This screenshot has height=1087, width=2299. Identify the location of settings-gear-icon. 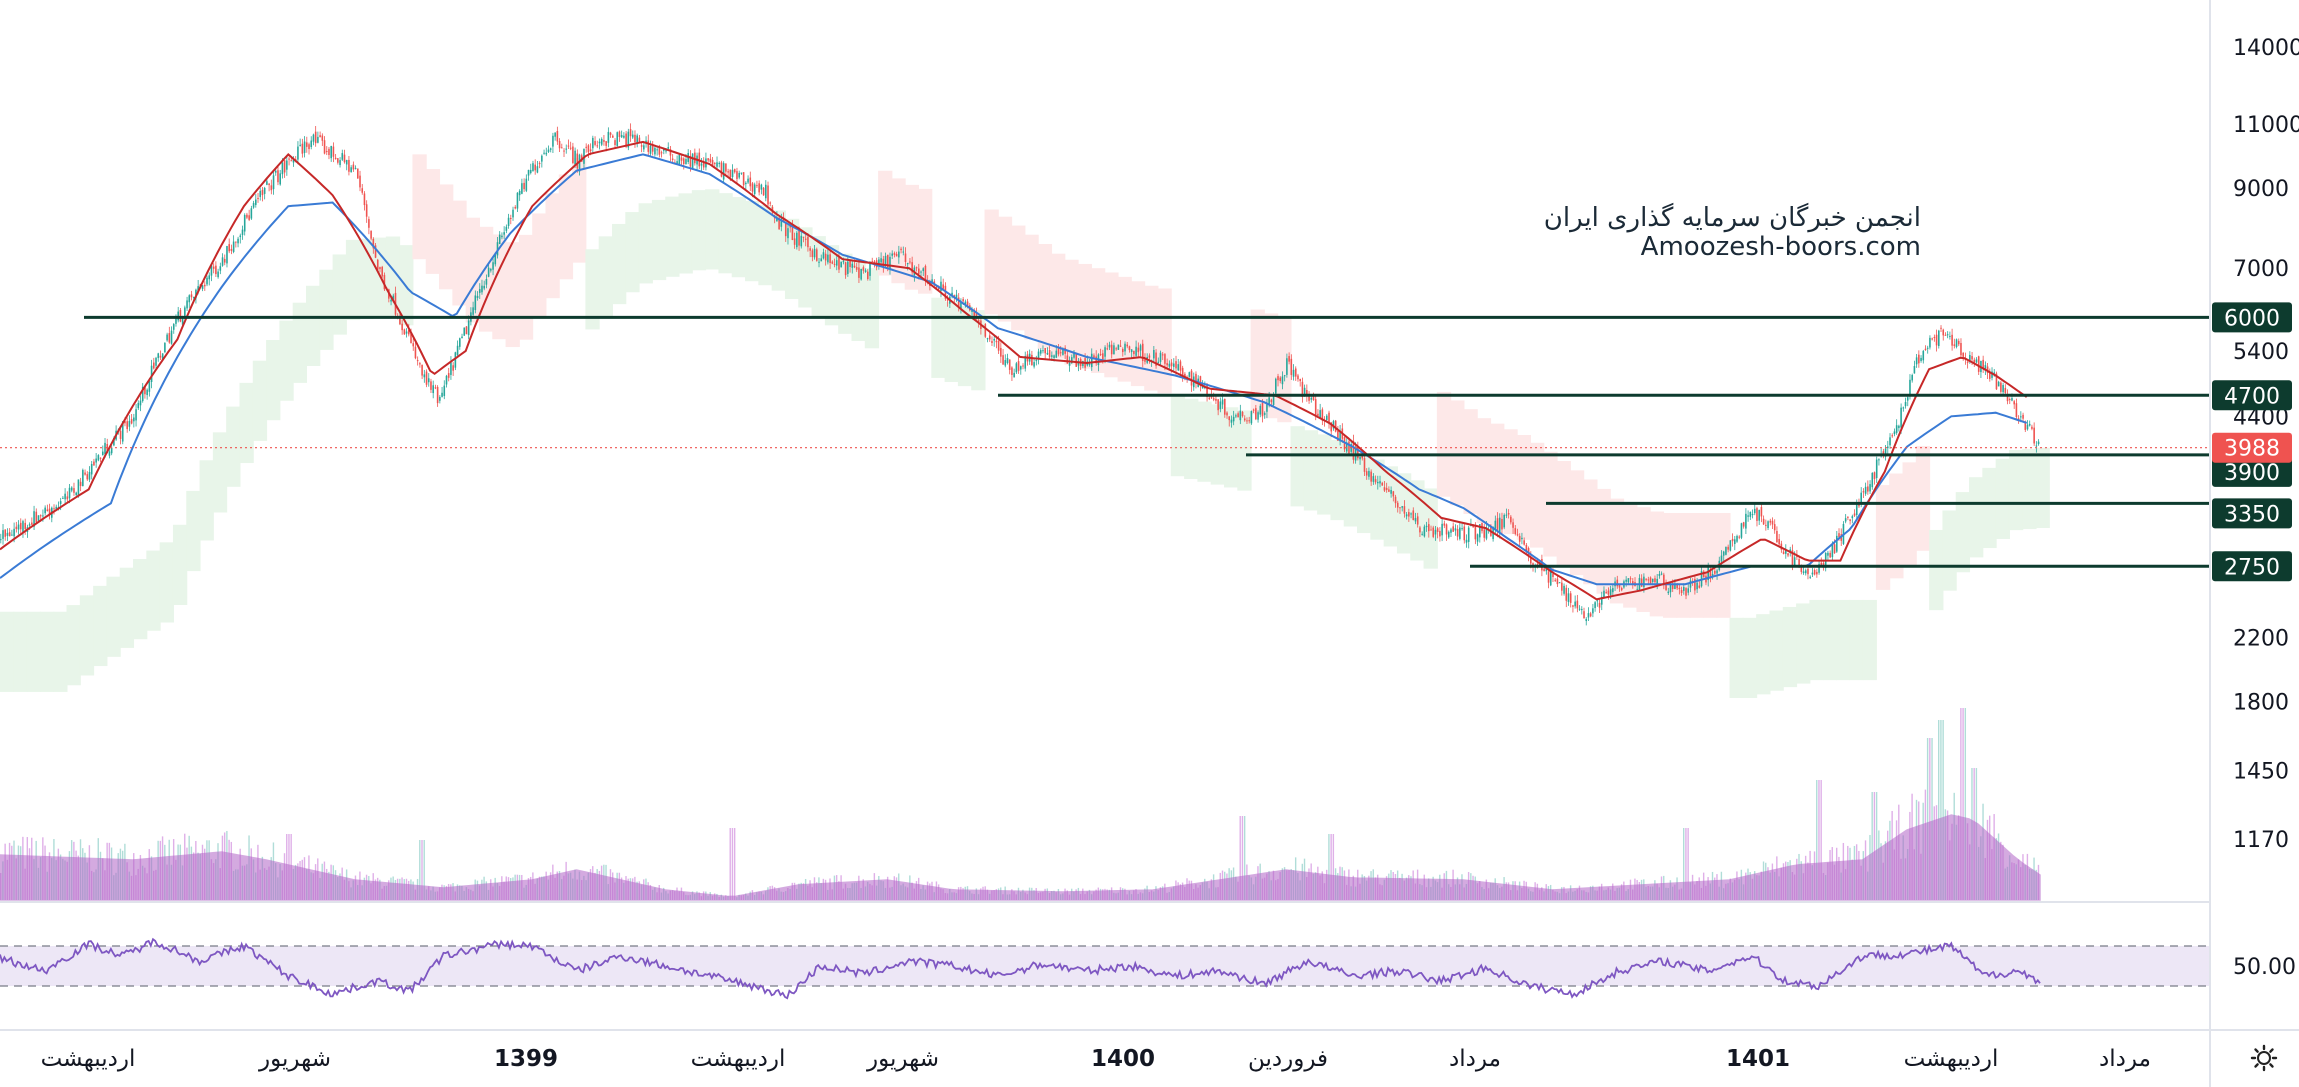
(2264, 1058).